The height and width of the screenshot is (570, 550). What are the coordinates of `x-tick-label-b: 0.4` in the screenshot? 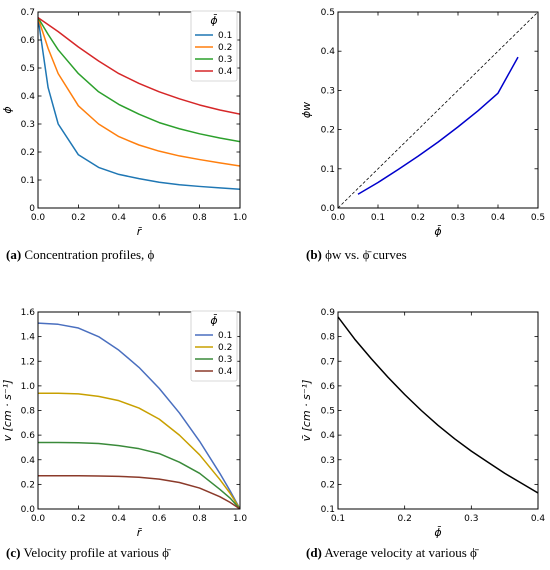 It's located at (498, 218).